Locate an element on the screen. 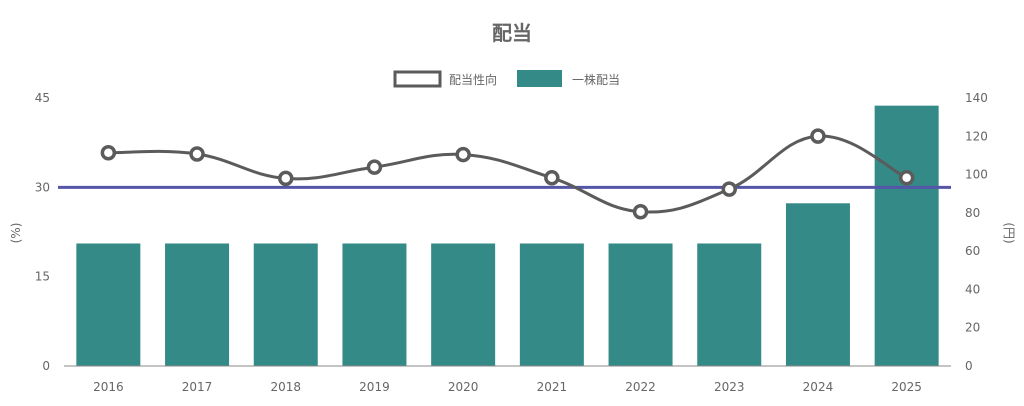 The image size is (1024, 406). y-left-ticks: 0 15 30 45 is located at coordinates (42, 232).